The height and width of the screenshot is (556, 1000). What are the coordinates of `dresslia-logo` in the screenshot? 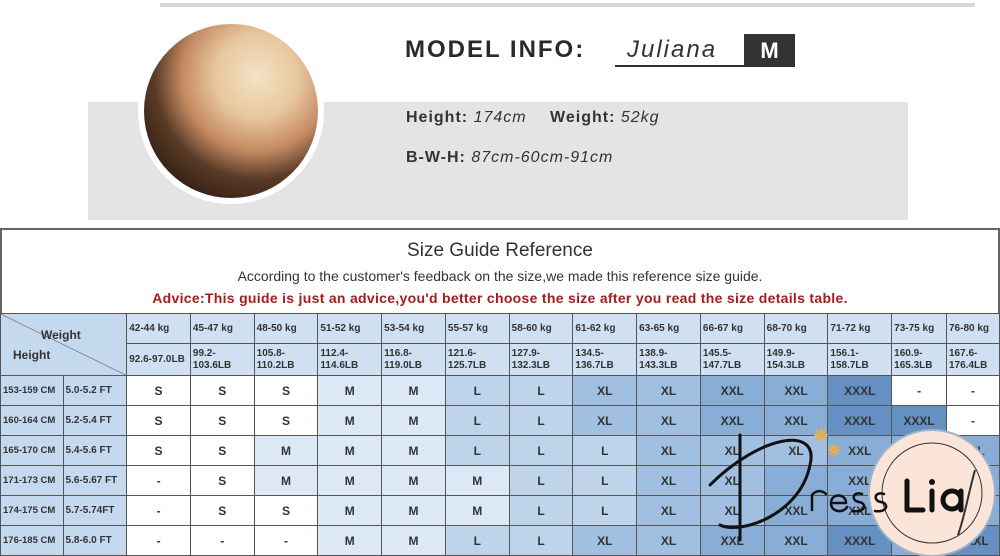 It's located at (852, 492).